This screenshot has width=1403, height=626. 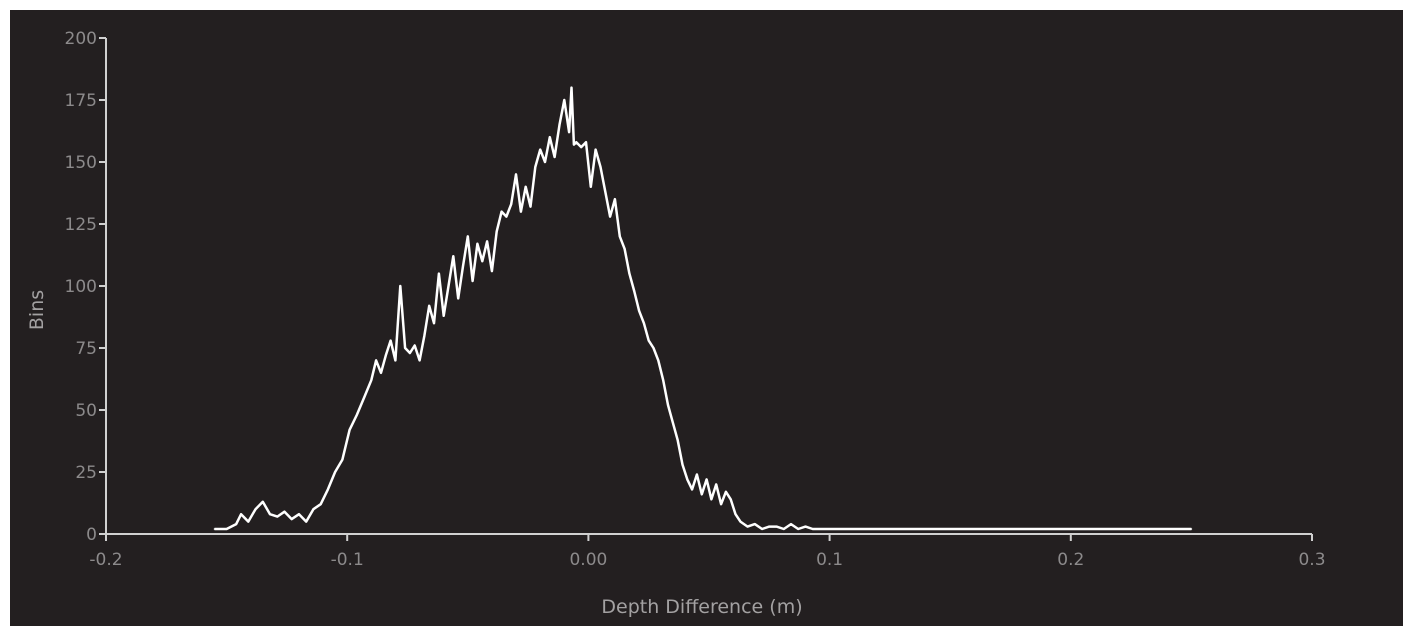 What do you see at coordinates (105, 560) in the screenshot?
I see `x-tick-label: -0.2` at bounding box center [105, 560].